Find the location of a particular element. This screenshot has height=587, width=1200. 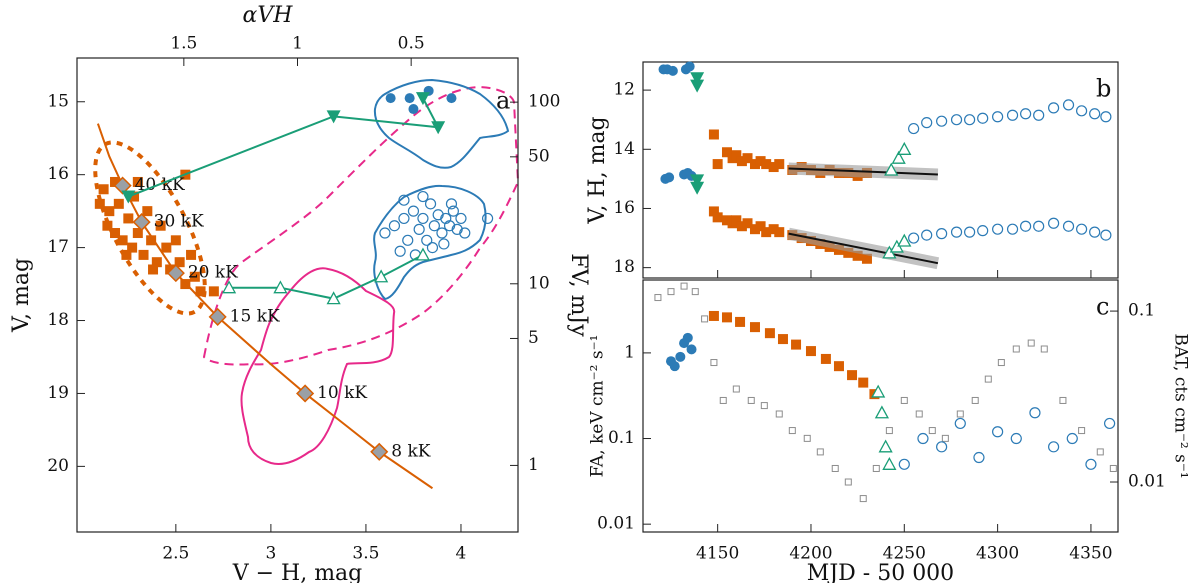

x2-tick-label: 0.5 is located at coordinates (411, 44).